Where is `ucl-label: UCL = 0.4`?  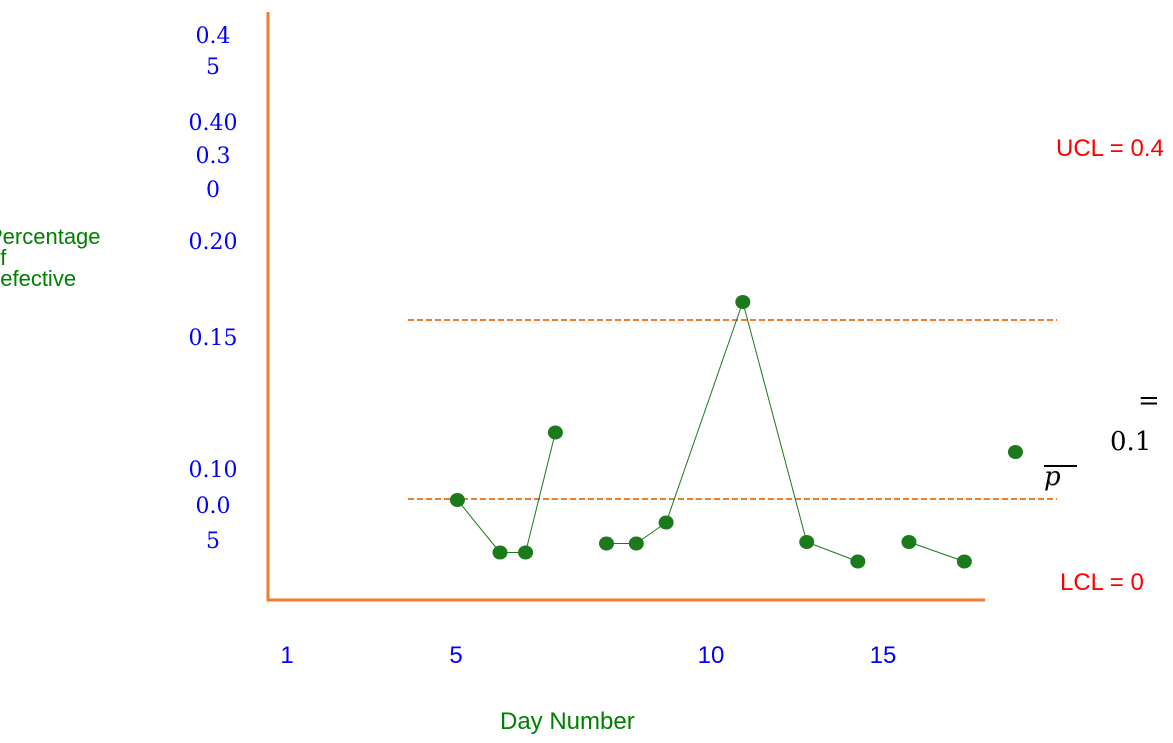
ucl-label: UCL = 0.4 is located at coordinates (1110, 148).